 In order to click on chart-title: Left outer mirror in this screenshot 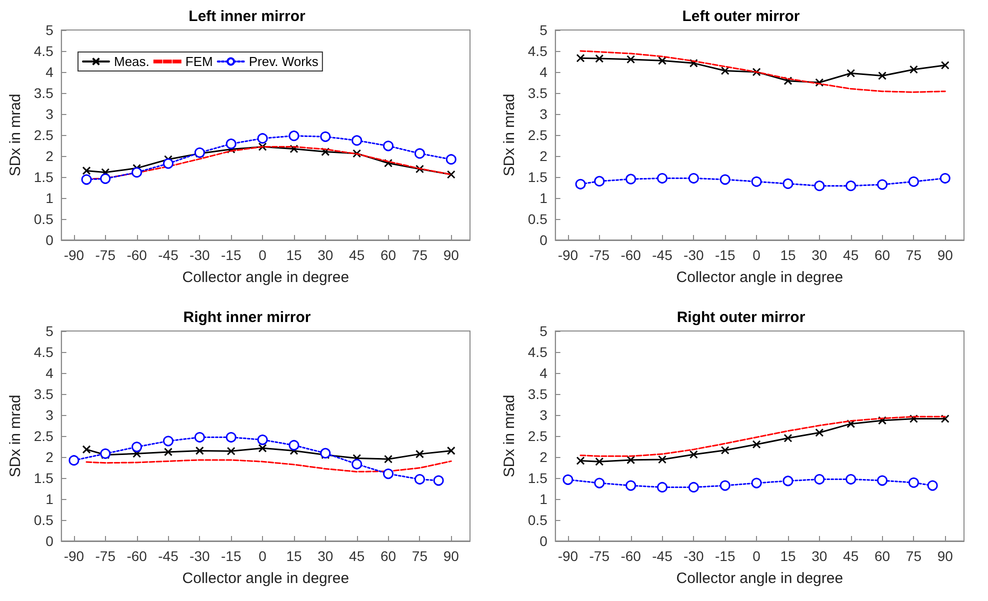, I will do `click(741, 16)`.